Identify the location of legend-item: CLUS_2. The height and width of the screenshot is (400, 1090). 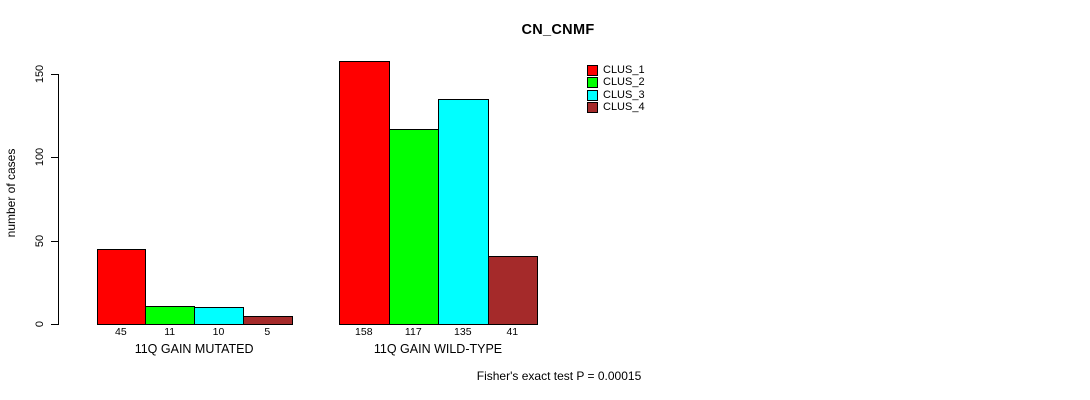
(616, 82).